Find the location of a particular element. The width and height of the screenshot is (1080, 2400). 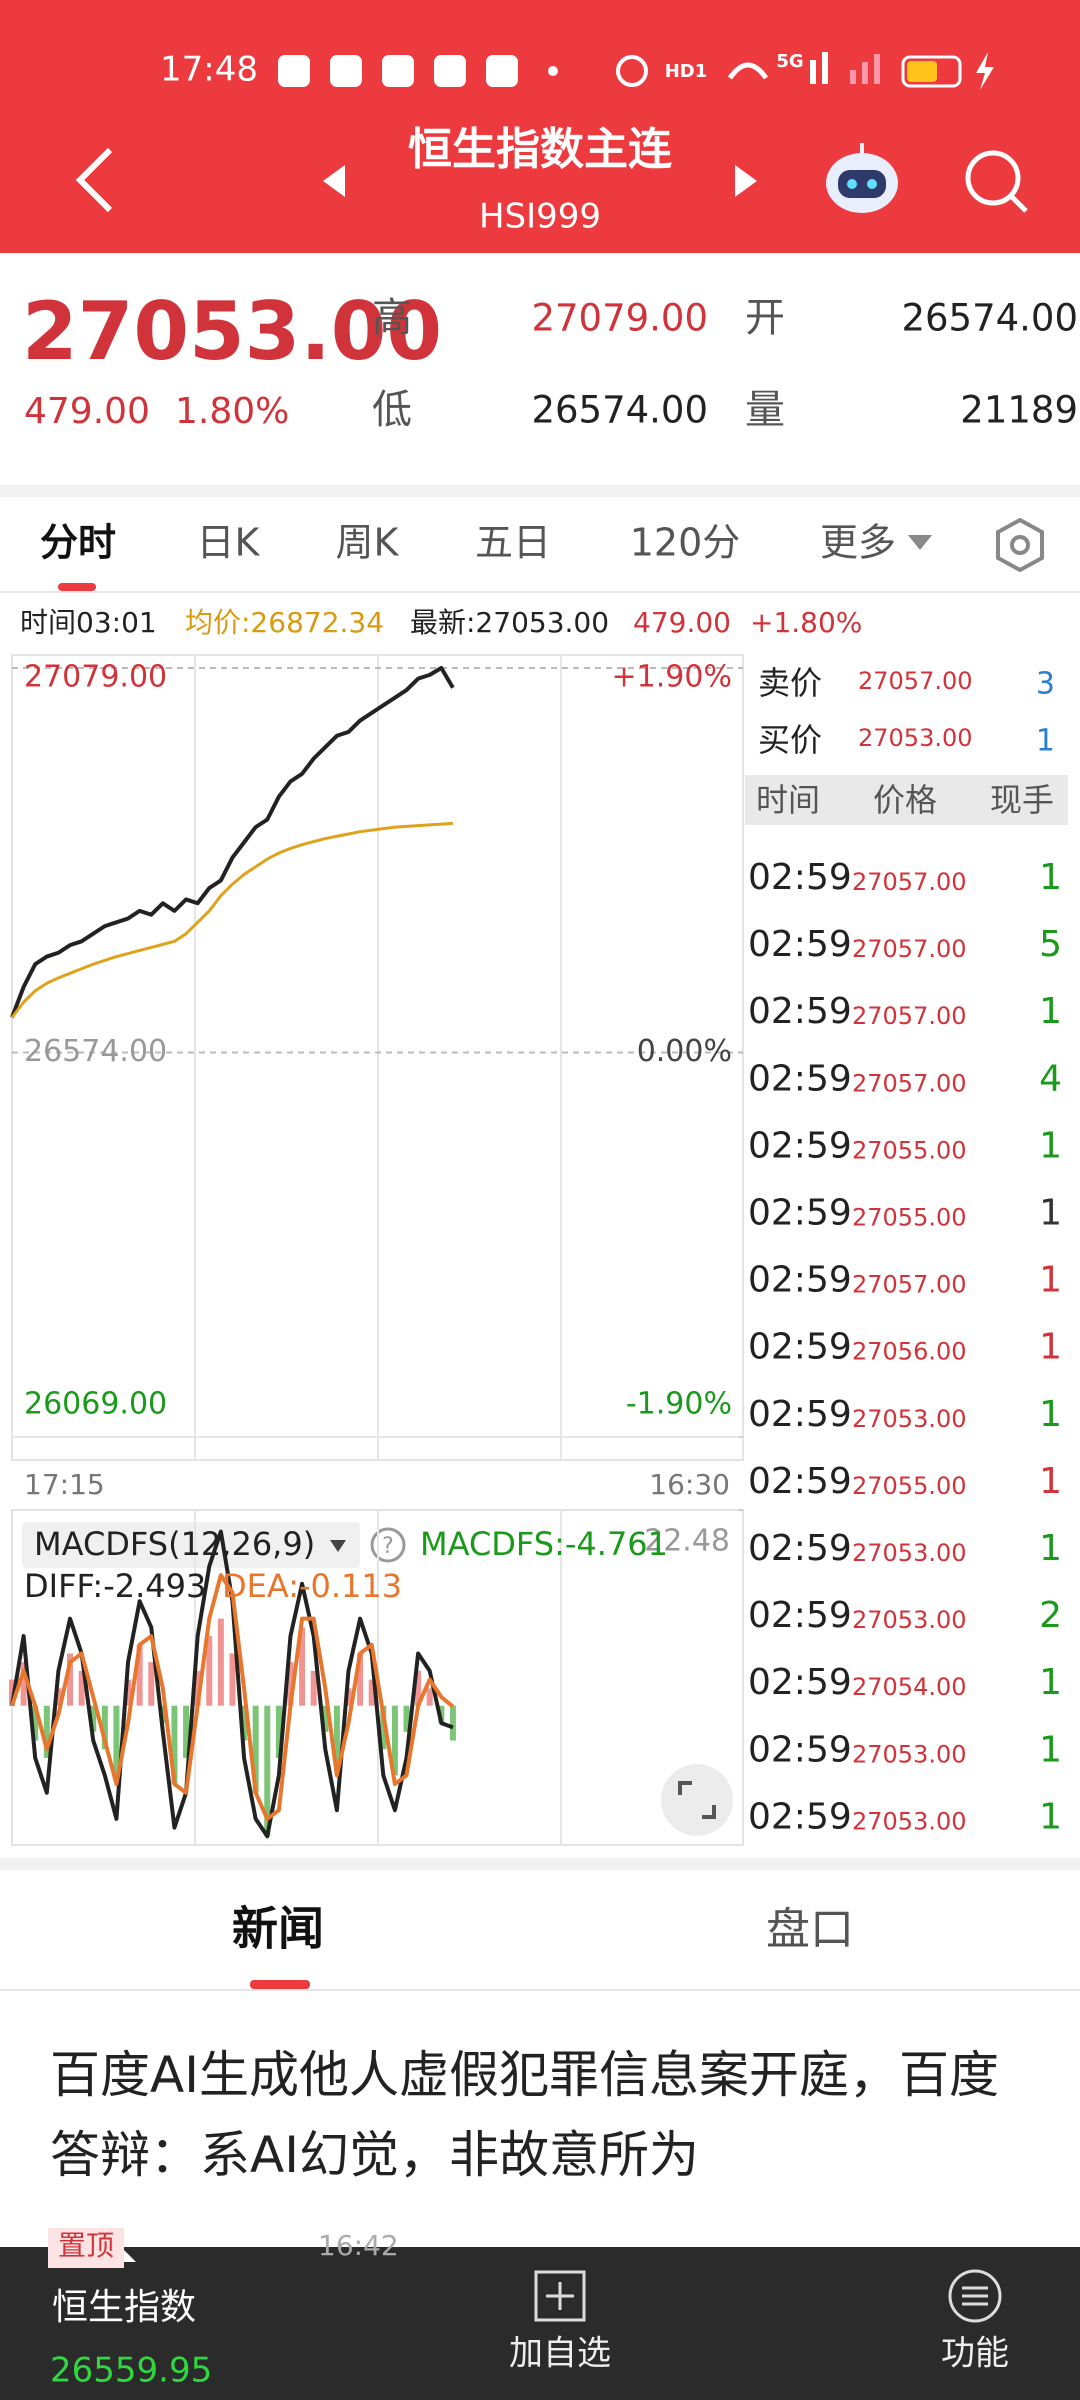

y-tick-label: 27079.00 is located at coordinates (95, 677).